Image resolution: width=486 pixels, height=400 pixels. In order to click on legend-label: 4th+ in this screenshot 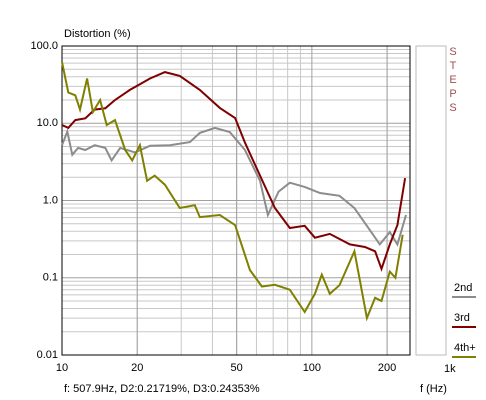, I will do `click(465, 348)`.